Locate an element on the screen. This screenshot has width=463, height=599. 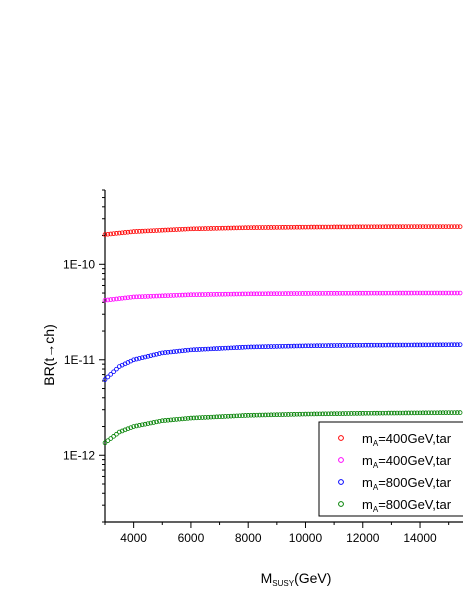
y-tick-label: 1E-12 is located at coordinates (79, 455).